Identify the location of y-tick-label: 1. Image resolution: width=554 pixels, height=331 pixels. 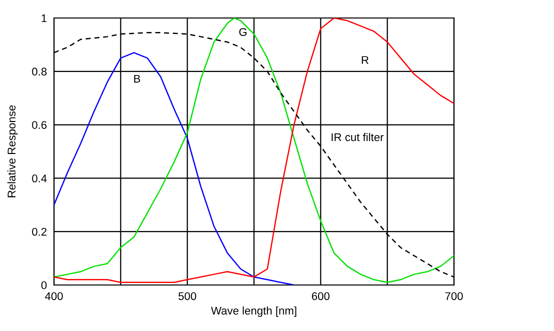
(44, 18).